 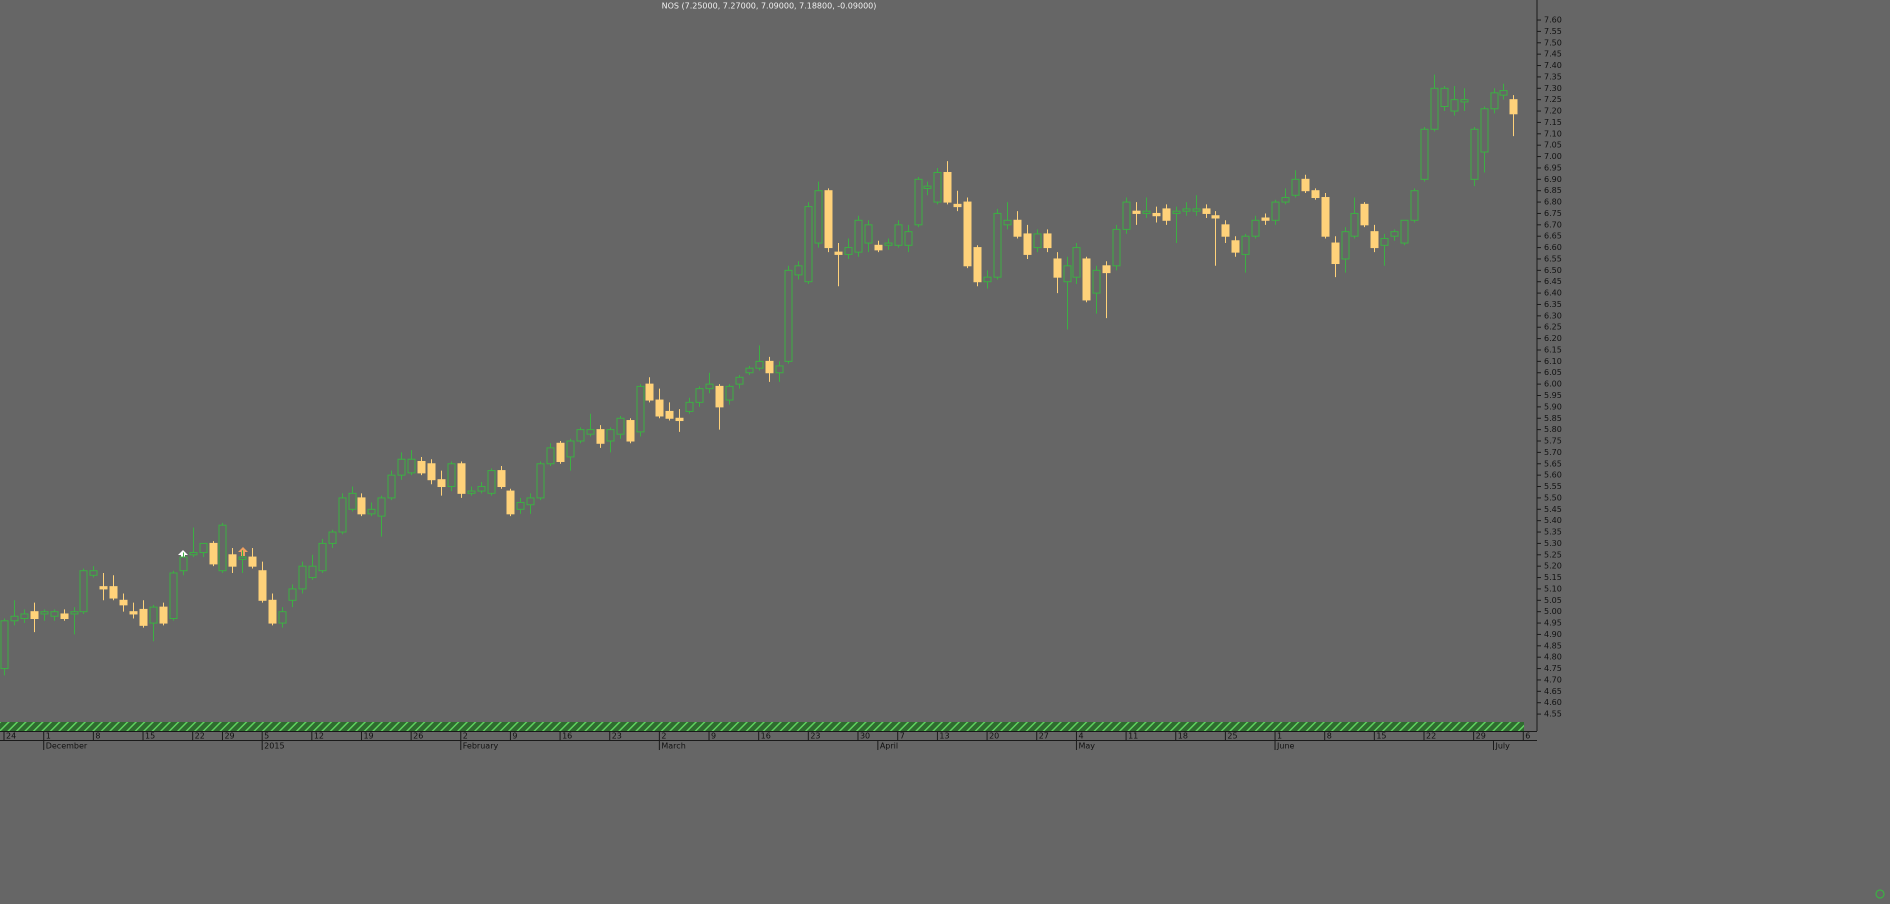 I want to click on y-tick-label: 5.85, so click(x=1553, y=418).